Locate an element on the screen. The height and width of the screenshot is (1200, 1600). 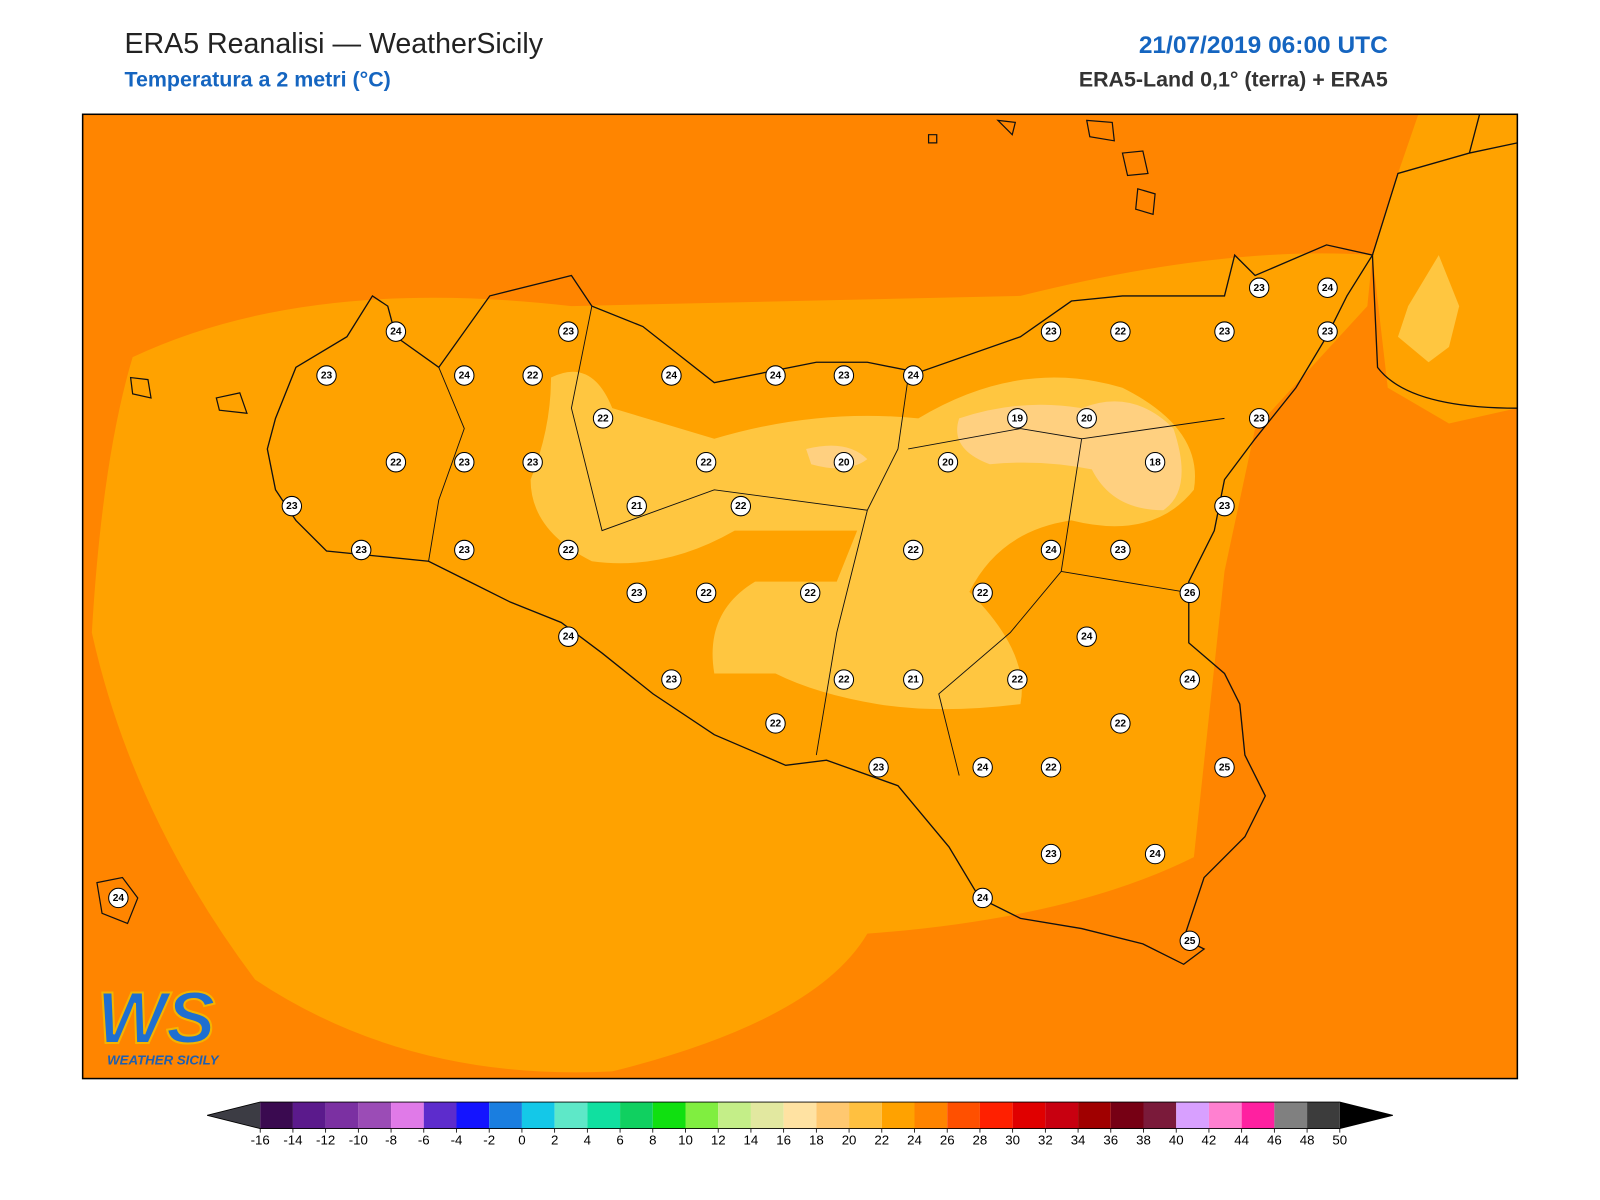
colorbar-label: 2 is located at coordinates (554, 1139).